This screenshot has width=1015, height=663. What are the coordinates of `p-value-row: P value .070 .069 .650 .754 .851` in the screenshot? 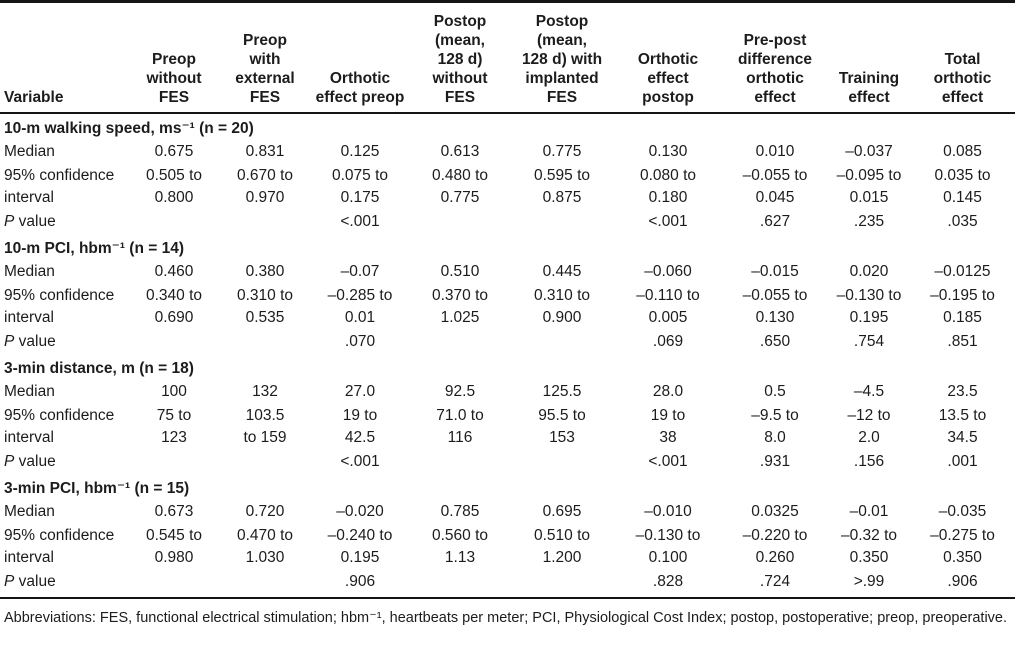 It's located at (507, 342).